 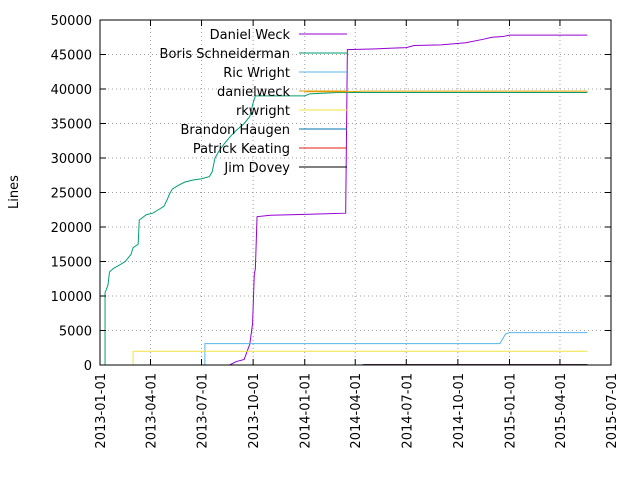 What do you see at coordinates (14, 192) in the screenshot?
I see `y-axis-label: Lines` at bounding box center [14, 192].